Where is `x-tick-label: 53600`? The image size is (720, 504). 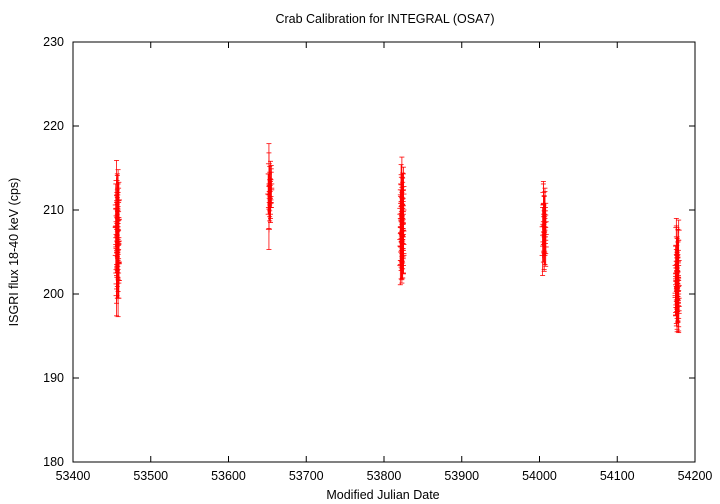
x-tick-label: 53600 is located at coordinates (228, 476).